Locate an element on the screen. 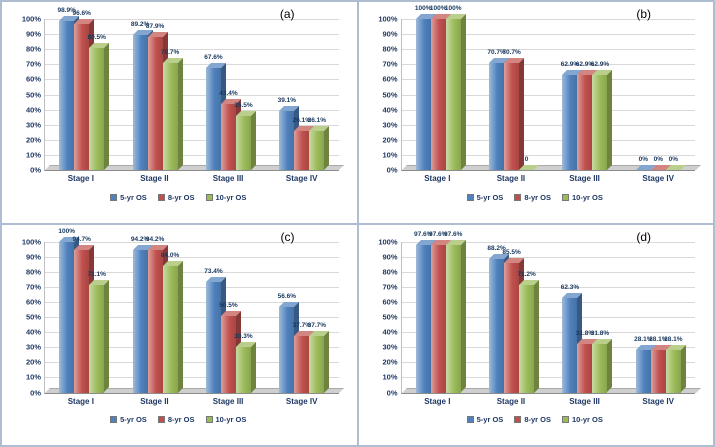  bar-5-yr-os: 62.3% is located at coordinates (572, 338).